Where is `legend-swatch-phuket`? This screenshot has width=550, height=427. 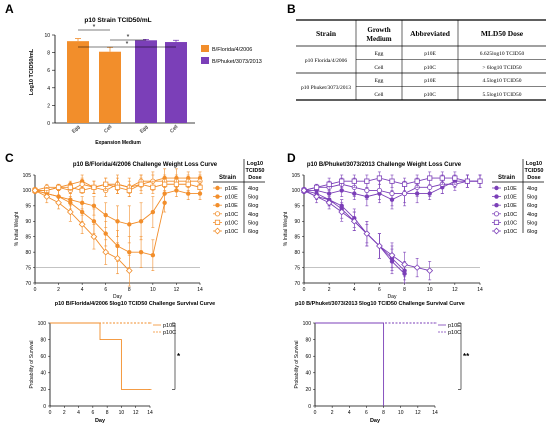
legend-swatch-phuket is located at coordinates (205, 60).